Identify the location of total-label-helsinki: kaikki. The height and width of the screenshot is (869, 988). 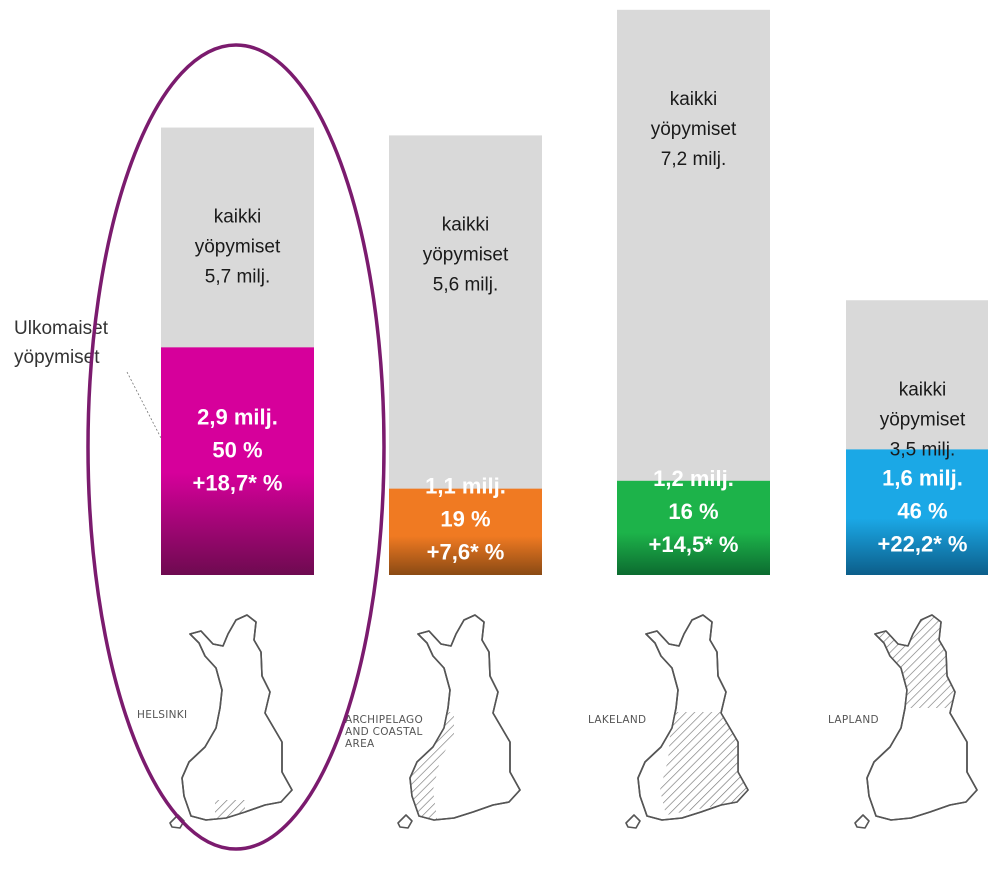
(238, 217).